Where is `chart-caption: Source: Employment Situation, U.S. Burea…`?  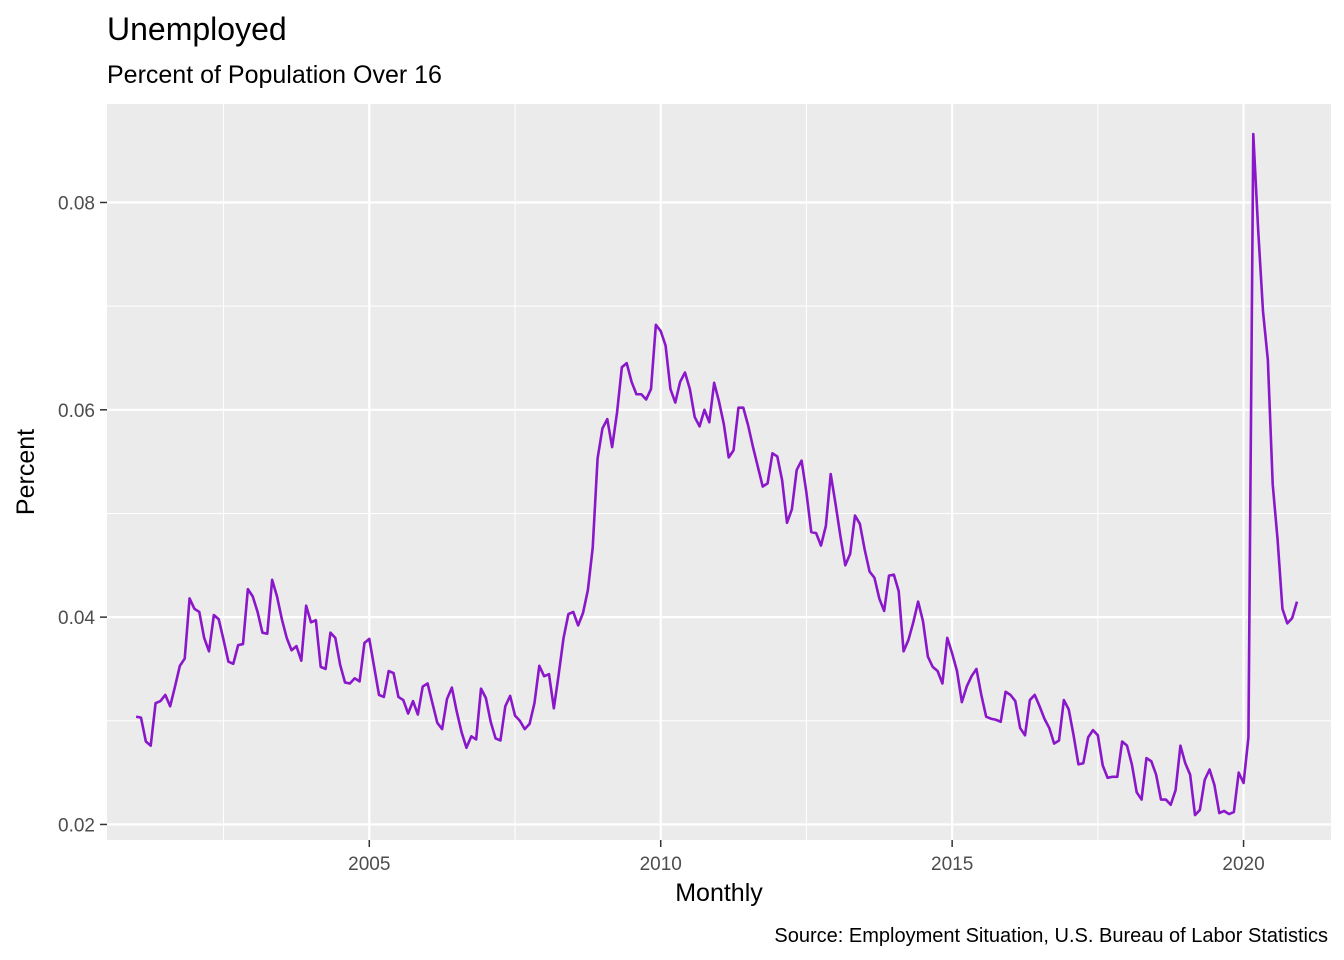 chart-caption: Source: Employment Situation, U.S. Burea… is located at coordinates (1051, 936).